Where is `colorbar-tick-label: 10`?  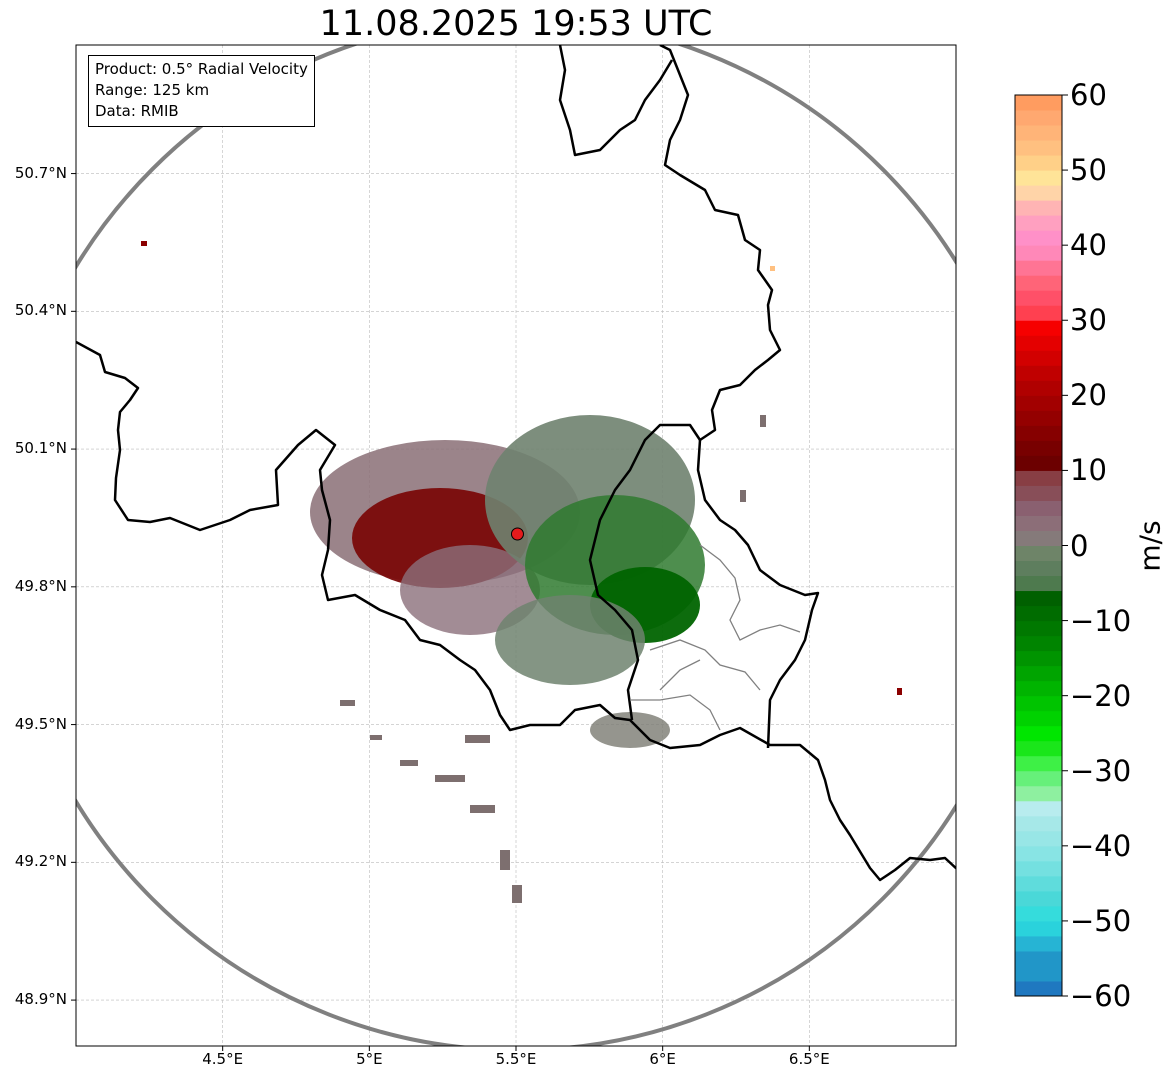
colorbar-tick-label: 10 is located at coordinates (1088, 470).